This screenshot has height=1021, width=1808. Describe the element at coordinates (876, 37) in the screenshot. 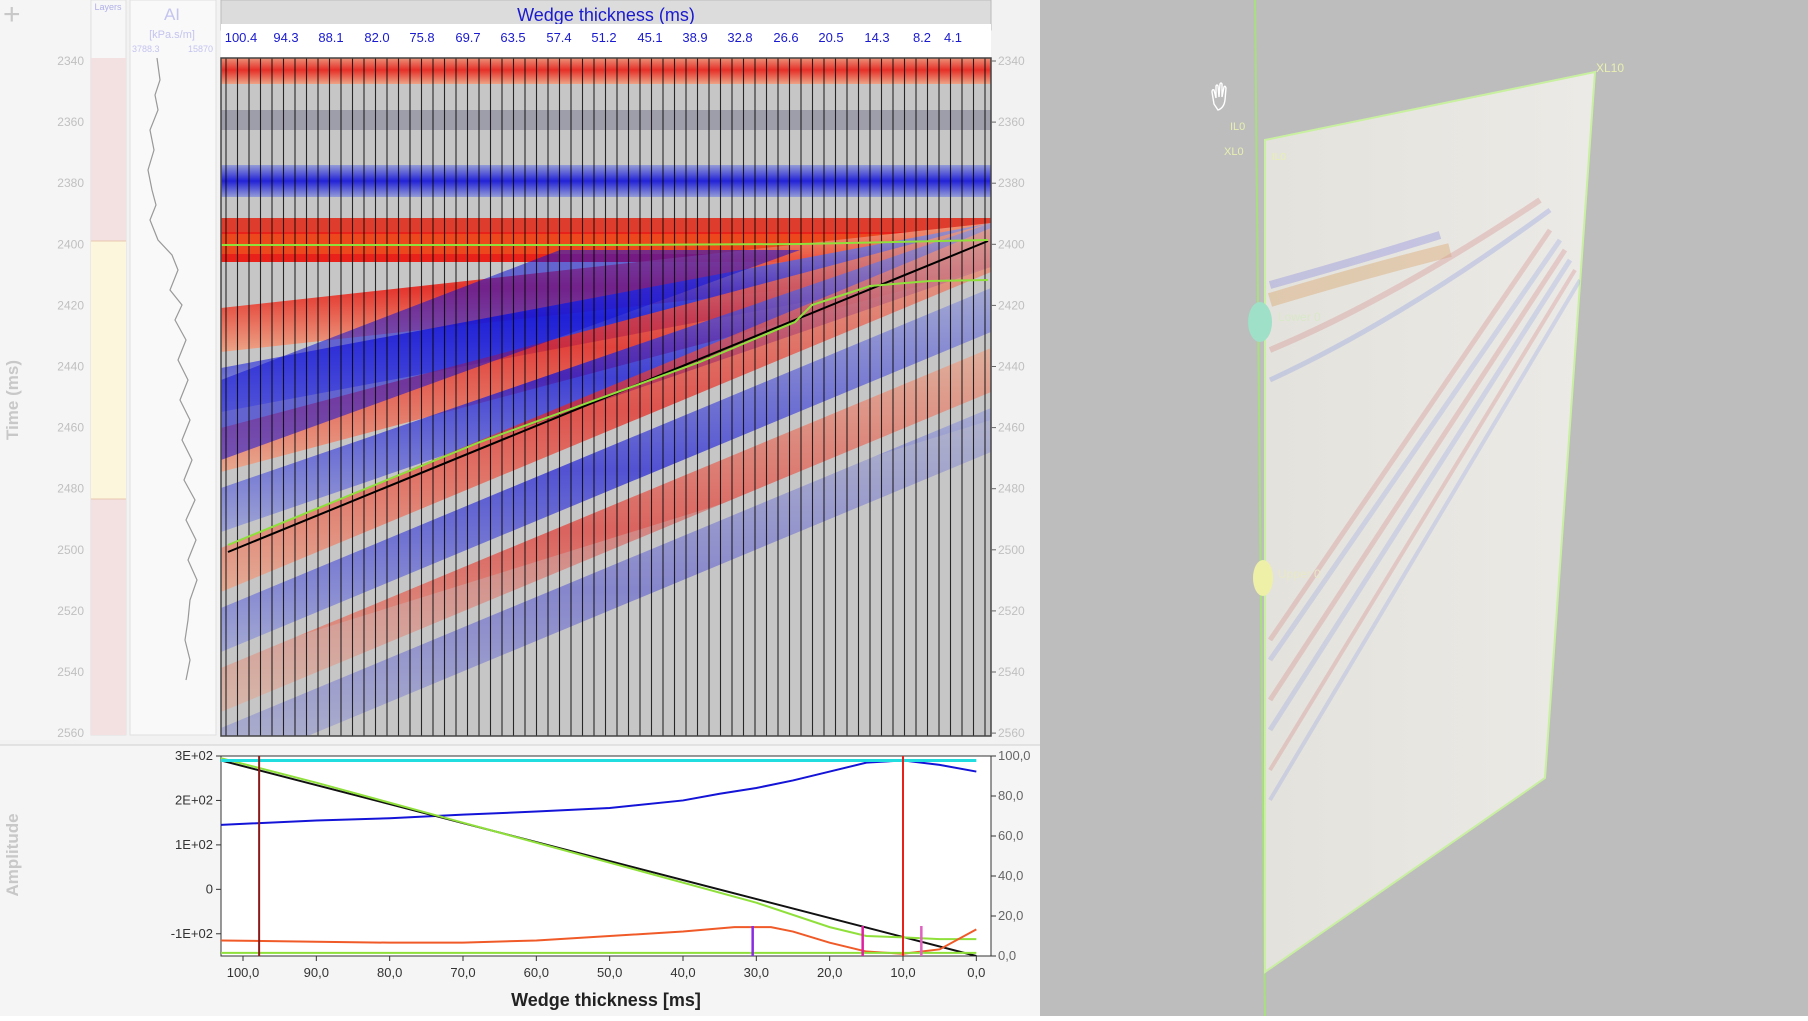

I see `top-tick-label: 14.3` at that location.